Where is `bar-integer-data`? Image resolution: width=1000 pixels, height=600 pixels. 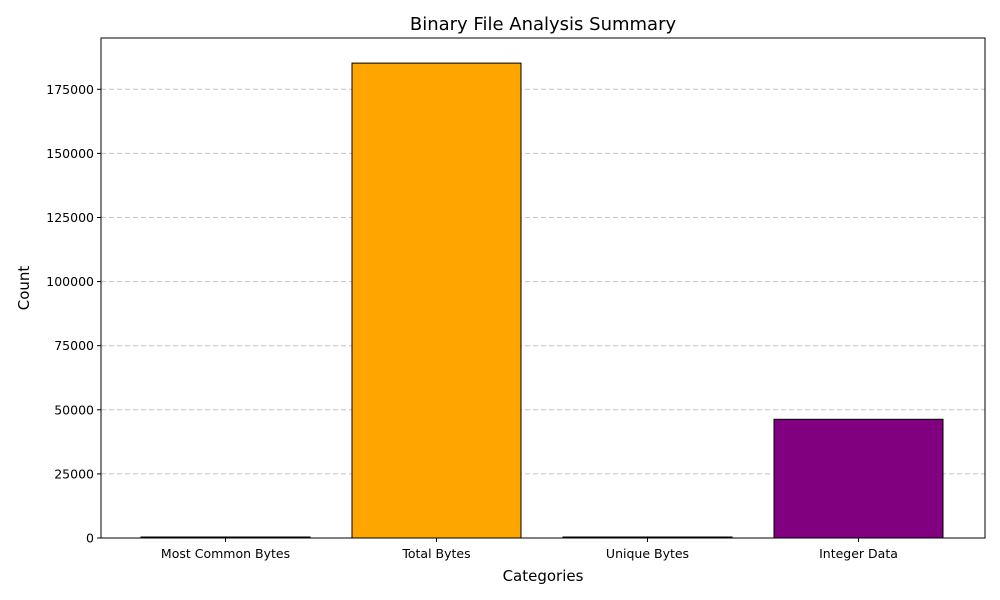
bar-integer-data is located at coordinates (858, 478).